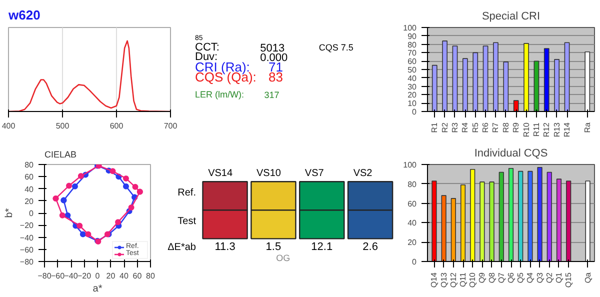  I want to click on chart-title: w620, so click(24, 15).